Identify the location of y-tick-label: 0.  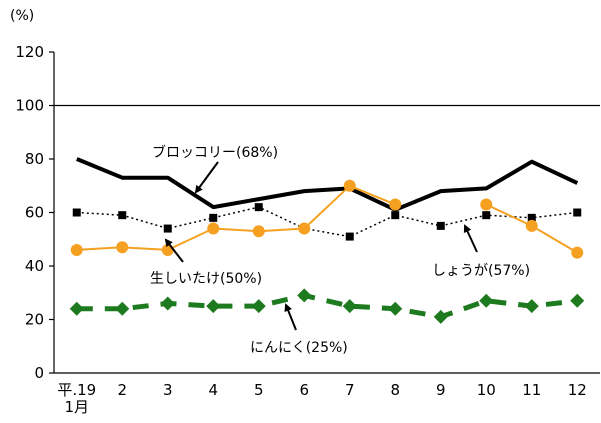
(39, 373).